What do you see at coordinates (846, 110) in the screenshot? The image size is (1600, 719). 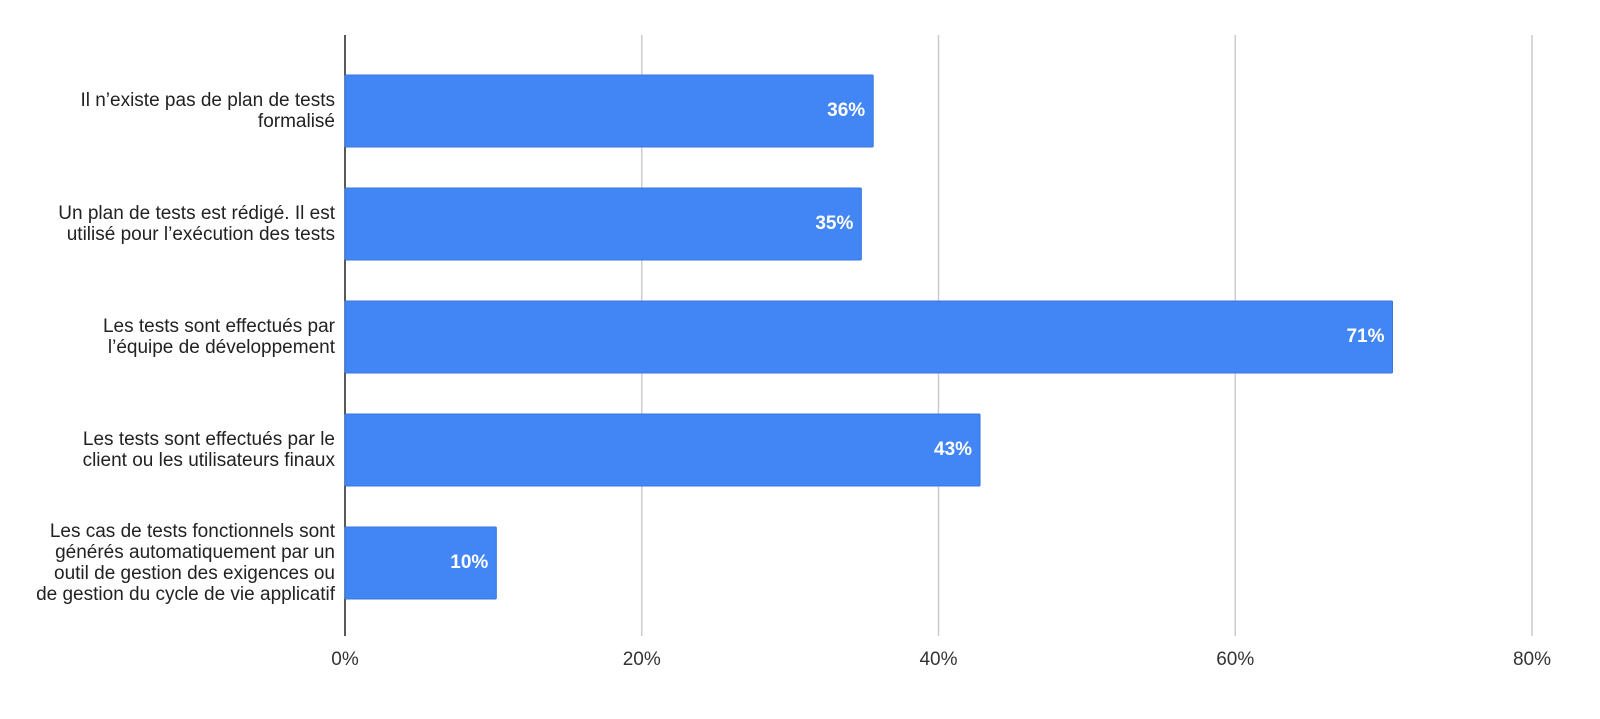 I see `value-label: 36%` at bounding box center [846, 110].